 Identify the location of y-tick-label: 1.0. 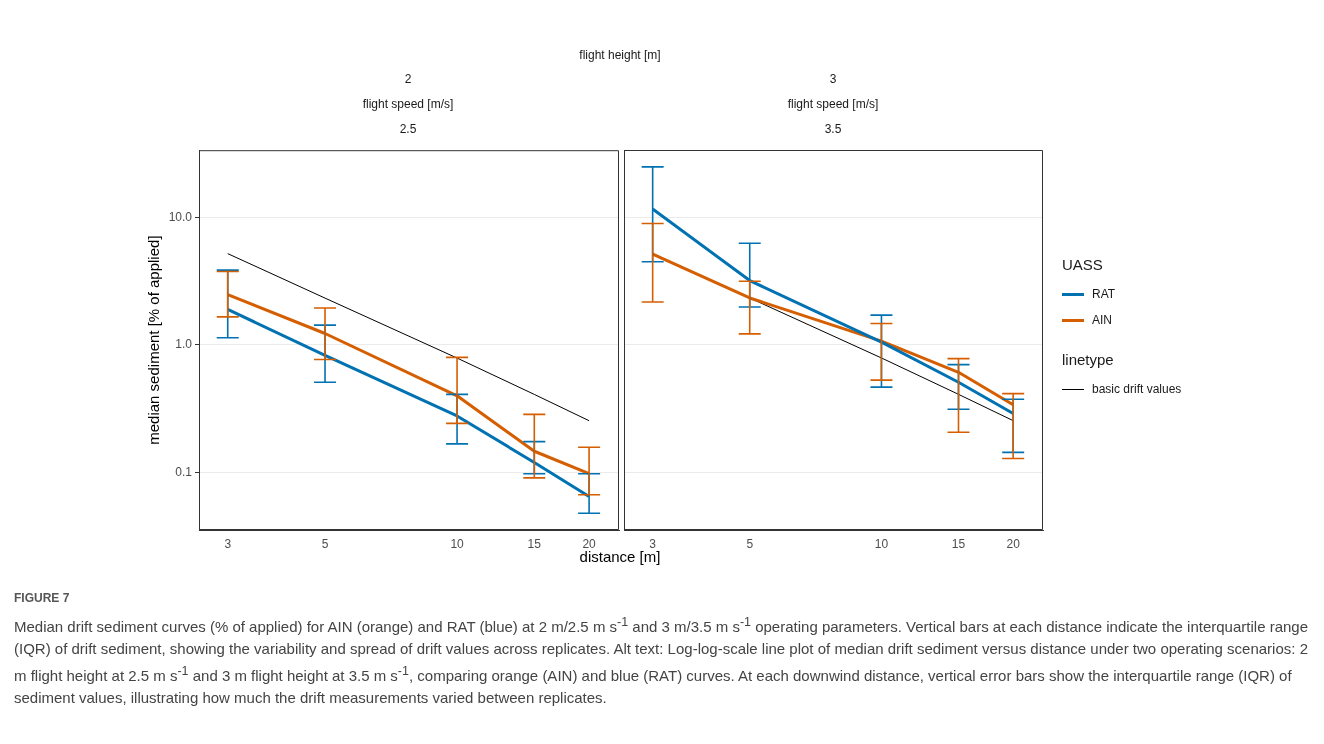
(184, 344).